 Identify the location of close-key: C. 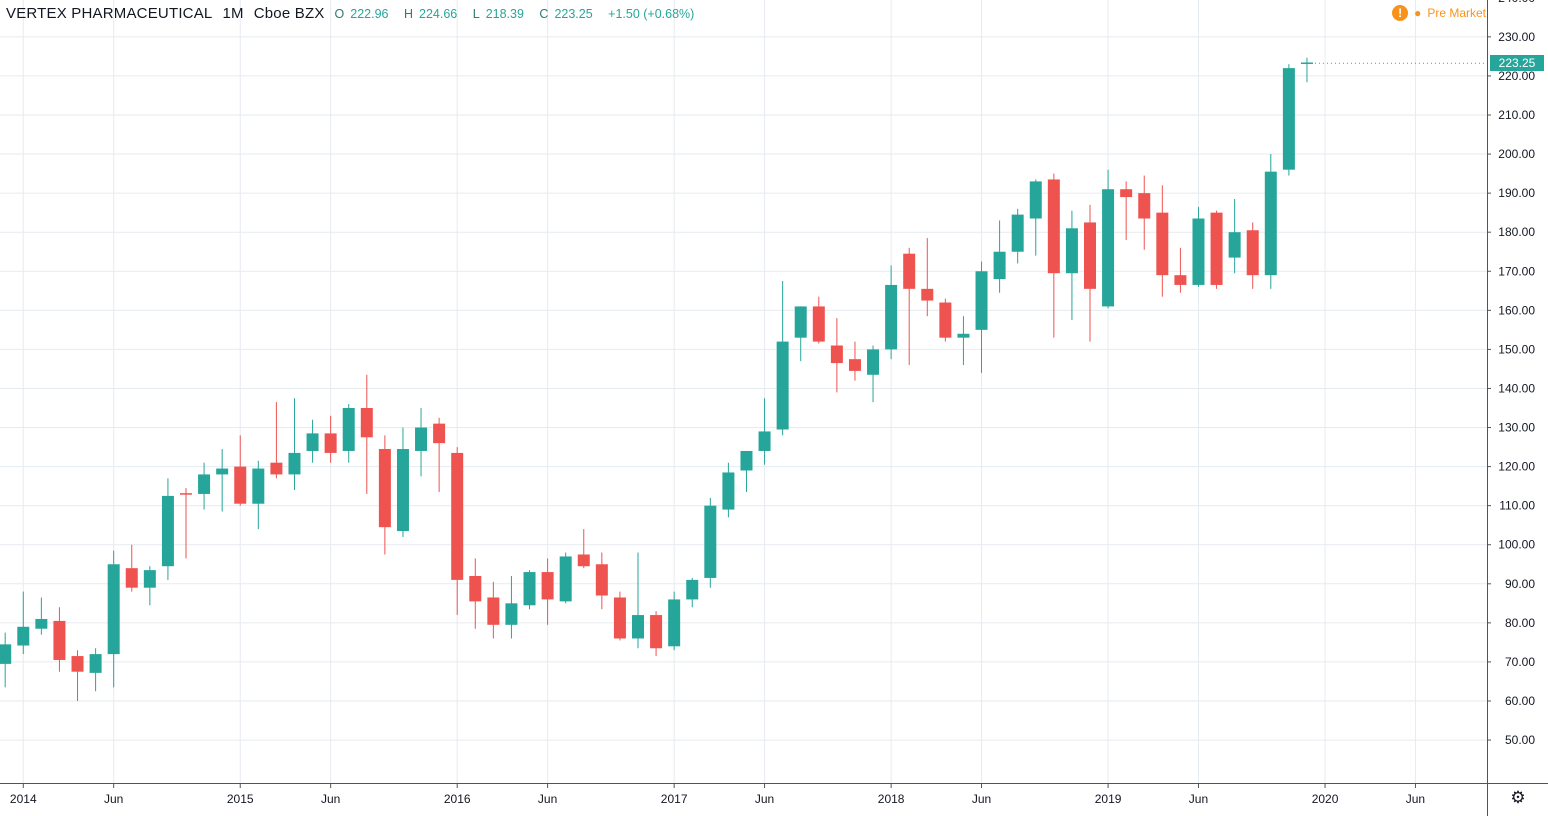
(544, 14).